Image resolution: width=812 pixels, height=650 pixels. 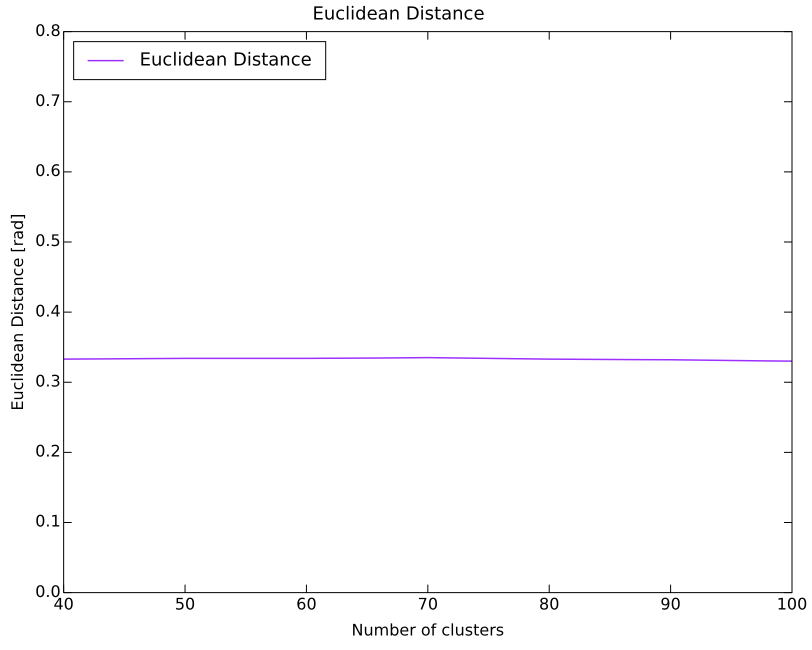 What do you see at coordinates (17, 312) in the screenshot?
I see `y-axis-title: Euclidean Distance [rad]` at bounding box center [17, 312].